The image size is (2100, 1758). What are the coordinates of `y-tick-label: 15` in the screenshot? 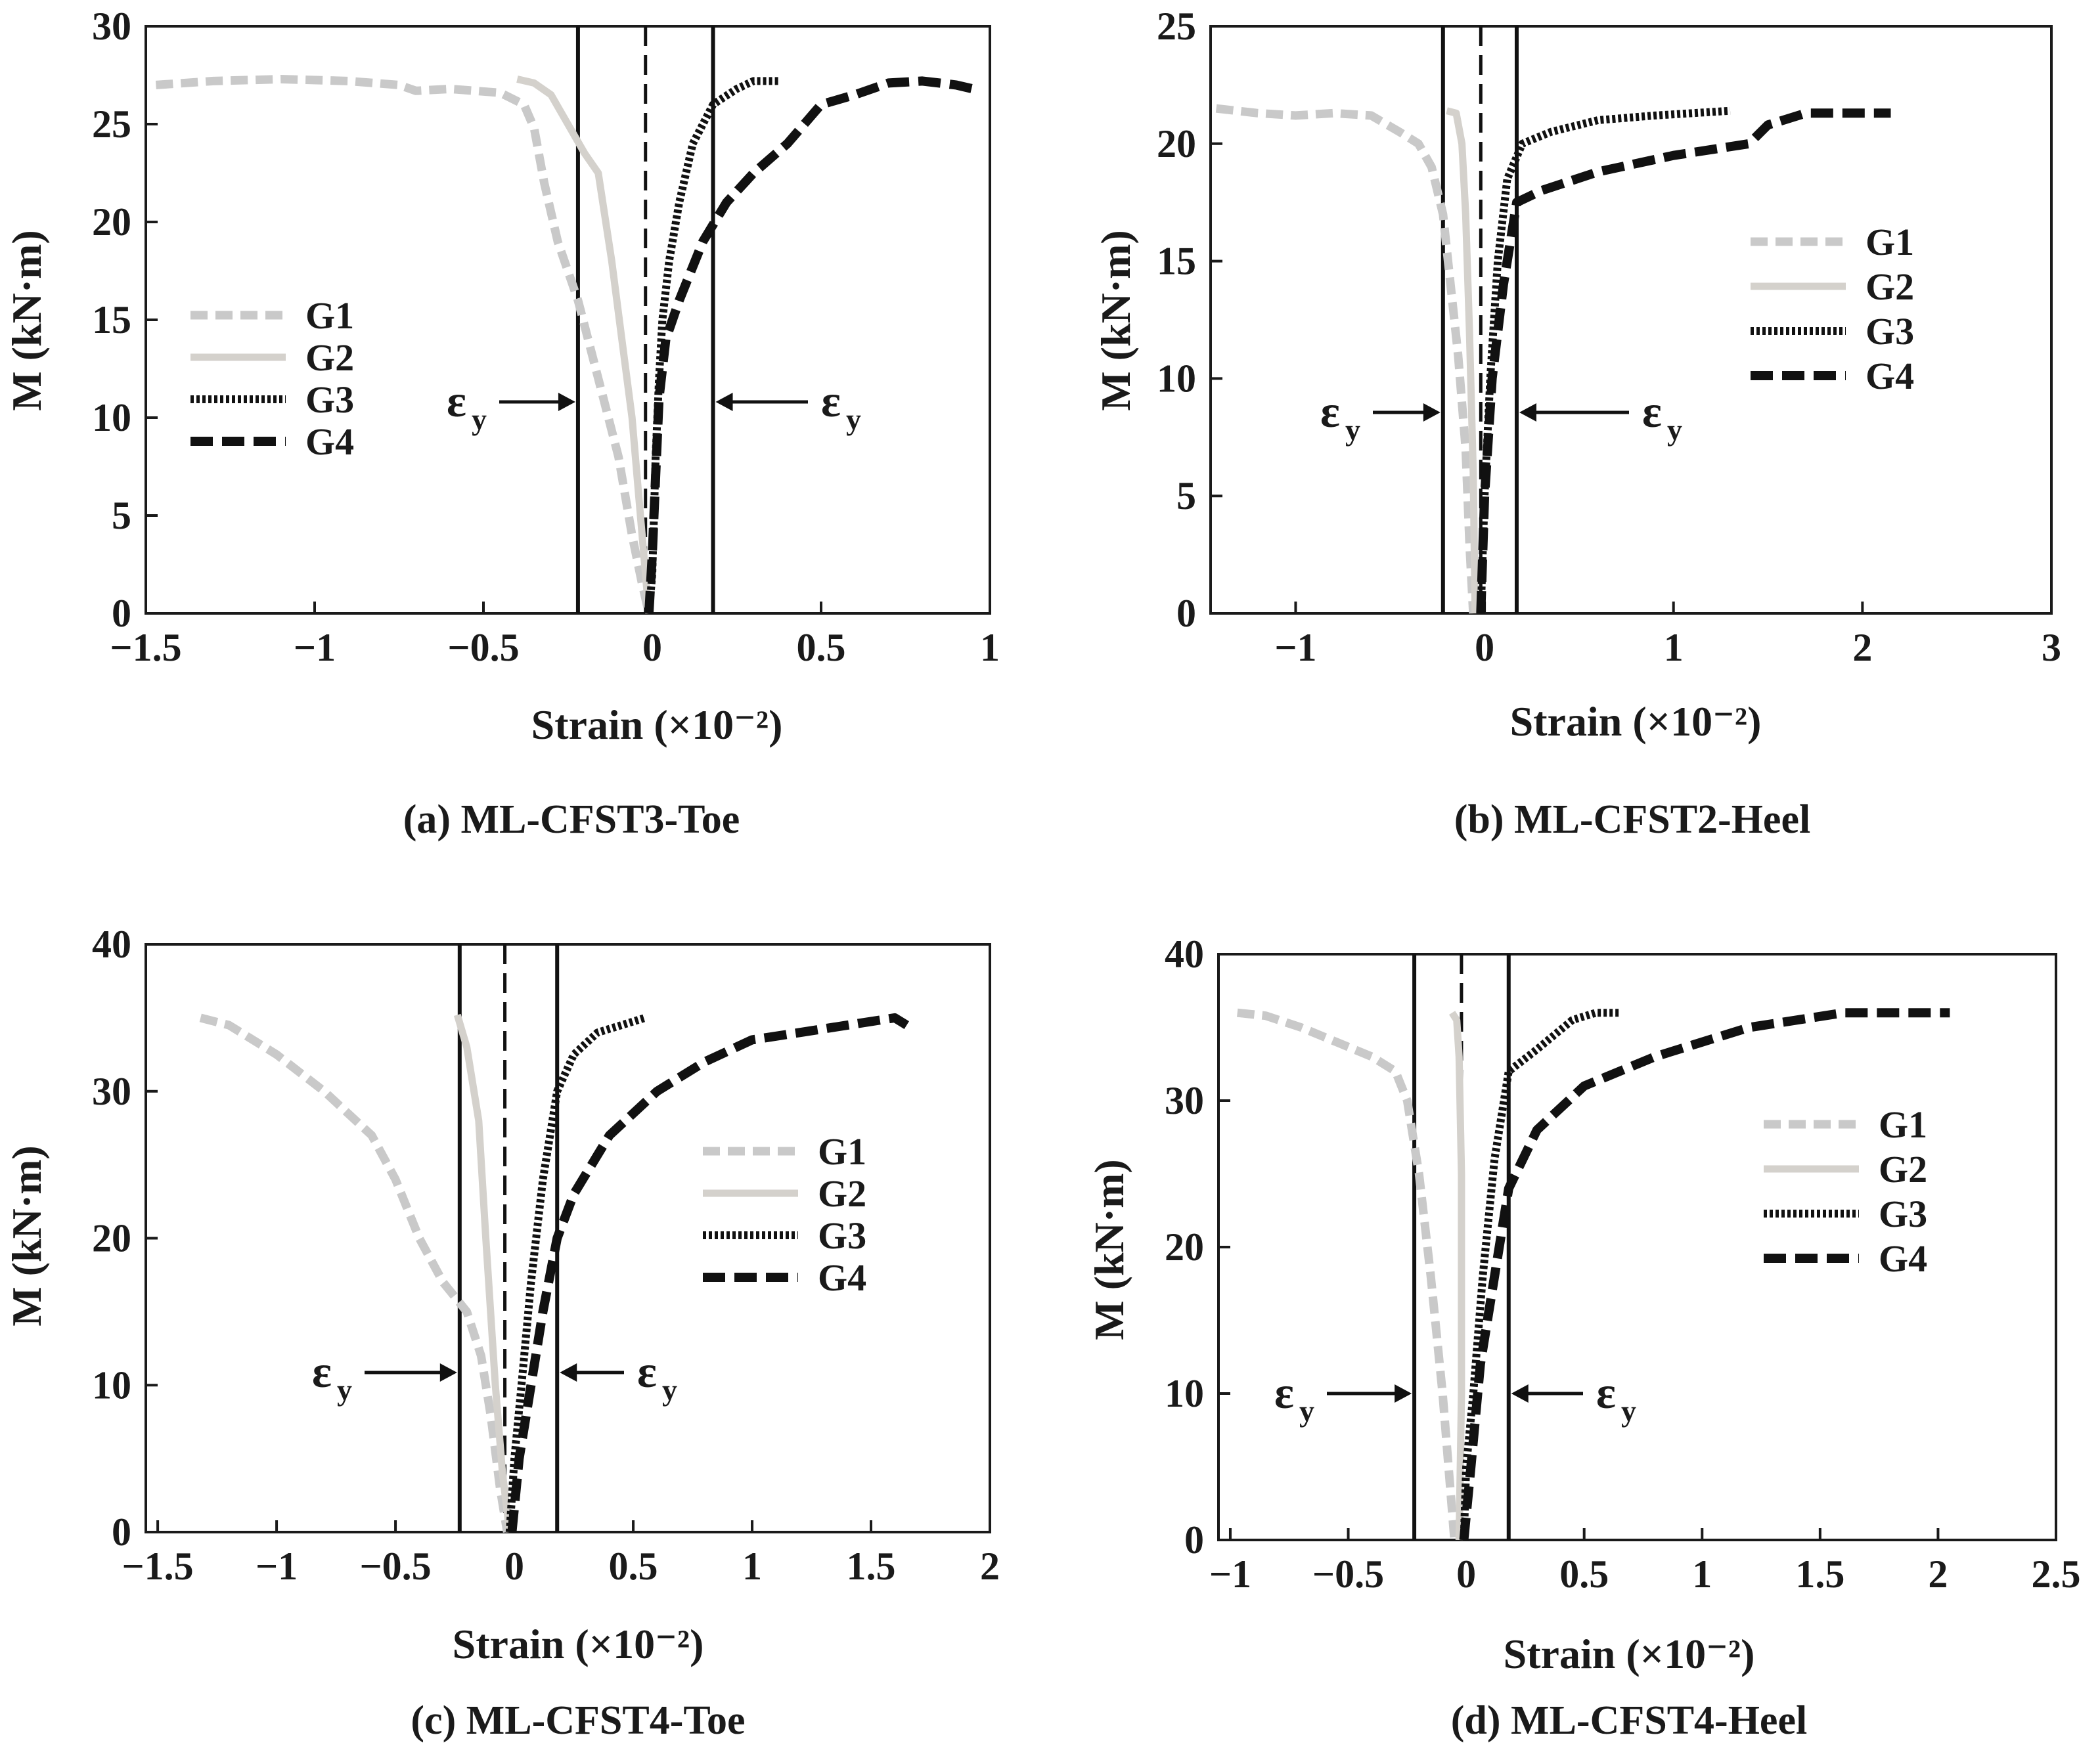 It's located at (1176, 261).